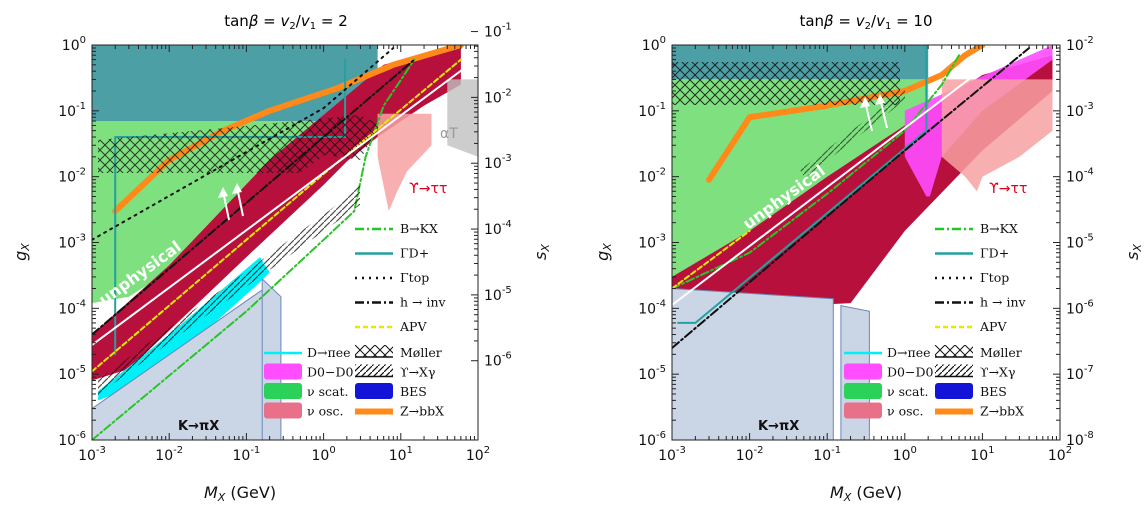 The image size is (1147, 508). What do you see at coordinates (498, 96) in the screenshot?
I see `y2-tick-label: 10⁻²` at bounding box center [498, 96].